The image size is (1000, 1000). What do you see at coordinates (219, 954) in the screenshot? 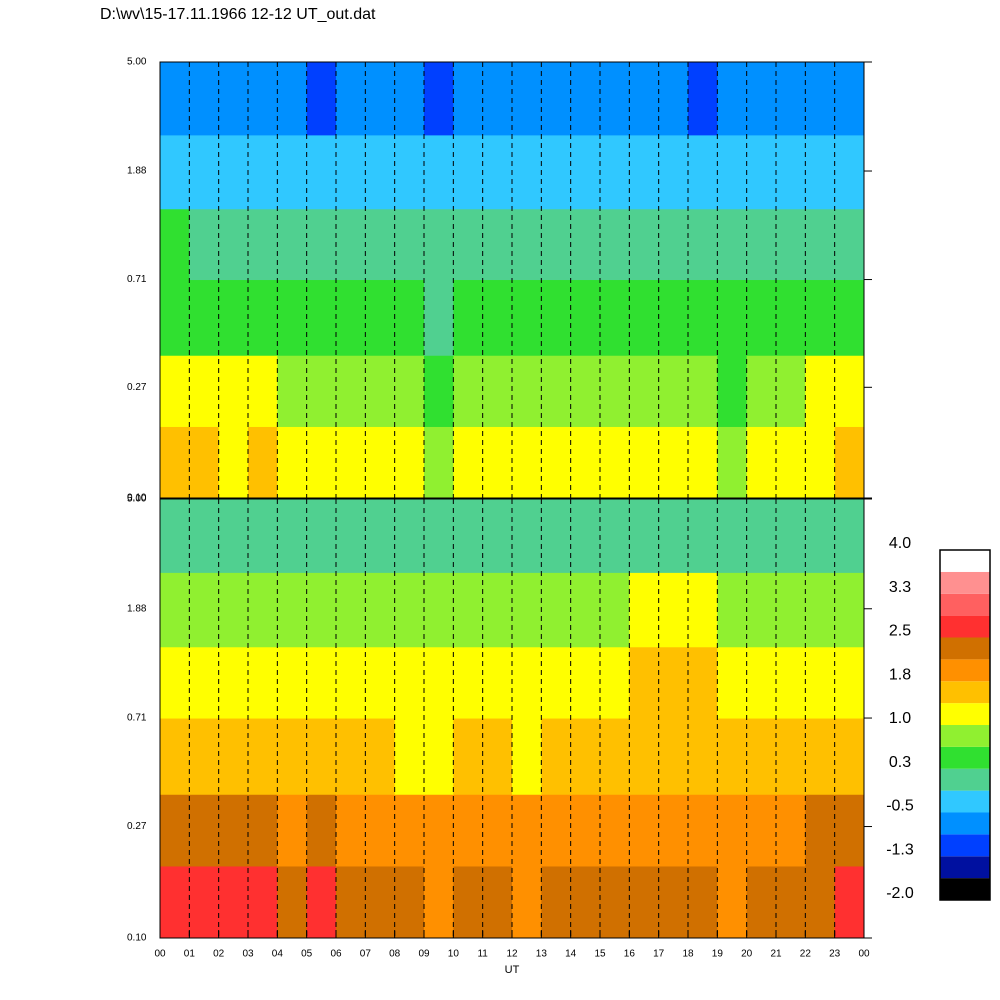
I see `x-tick-label: 02` at bounding box center [219, 954].